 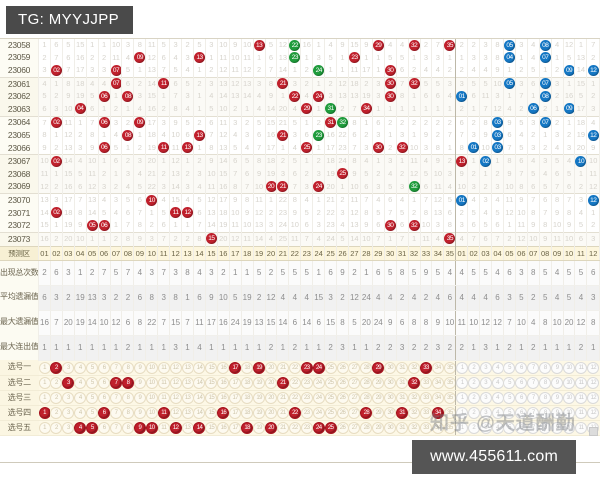 I want to click on hit-ball-cell: 32, so click(x=414, y=226).